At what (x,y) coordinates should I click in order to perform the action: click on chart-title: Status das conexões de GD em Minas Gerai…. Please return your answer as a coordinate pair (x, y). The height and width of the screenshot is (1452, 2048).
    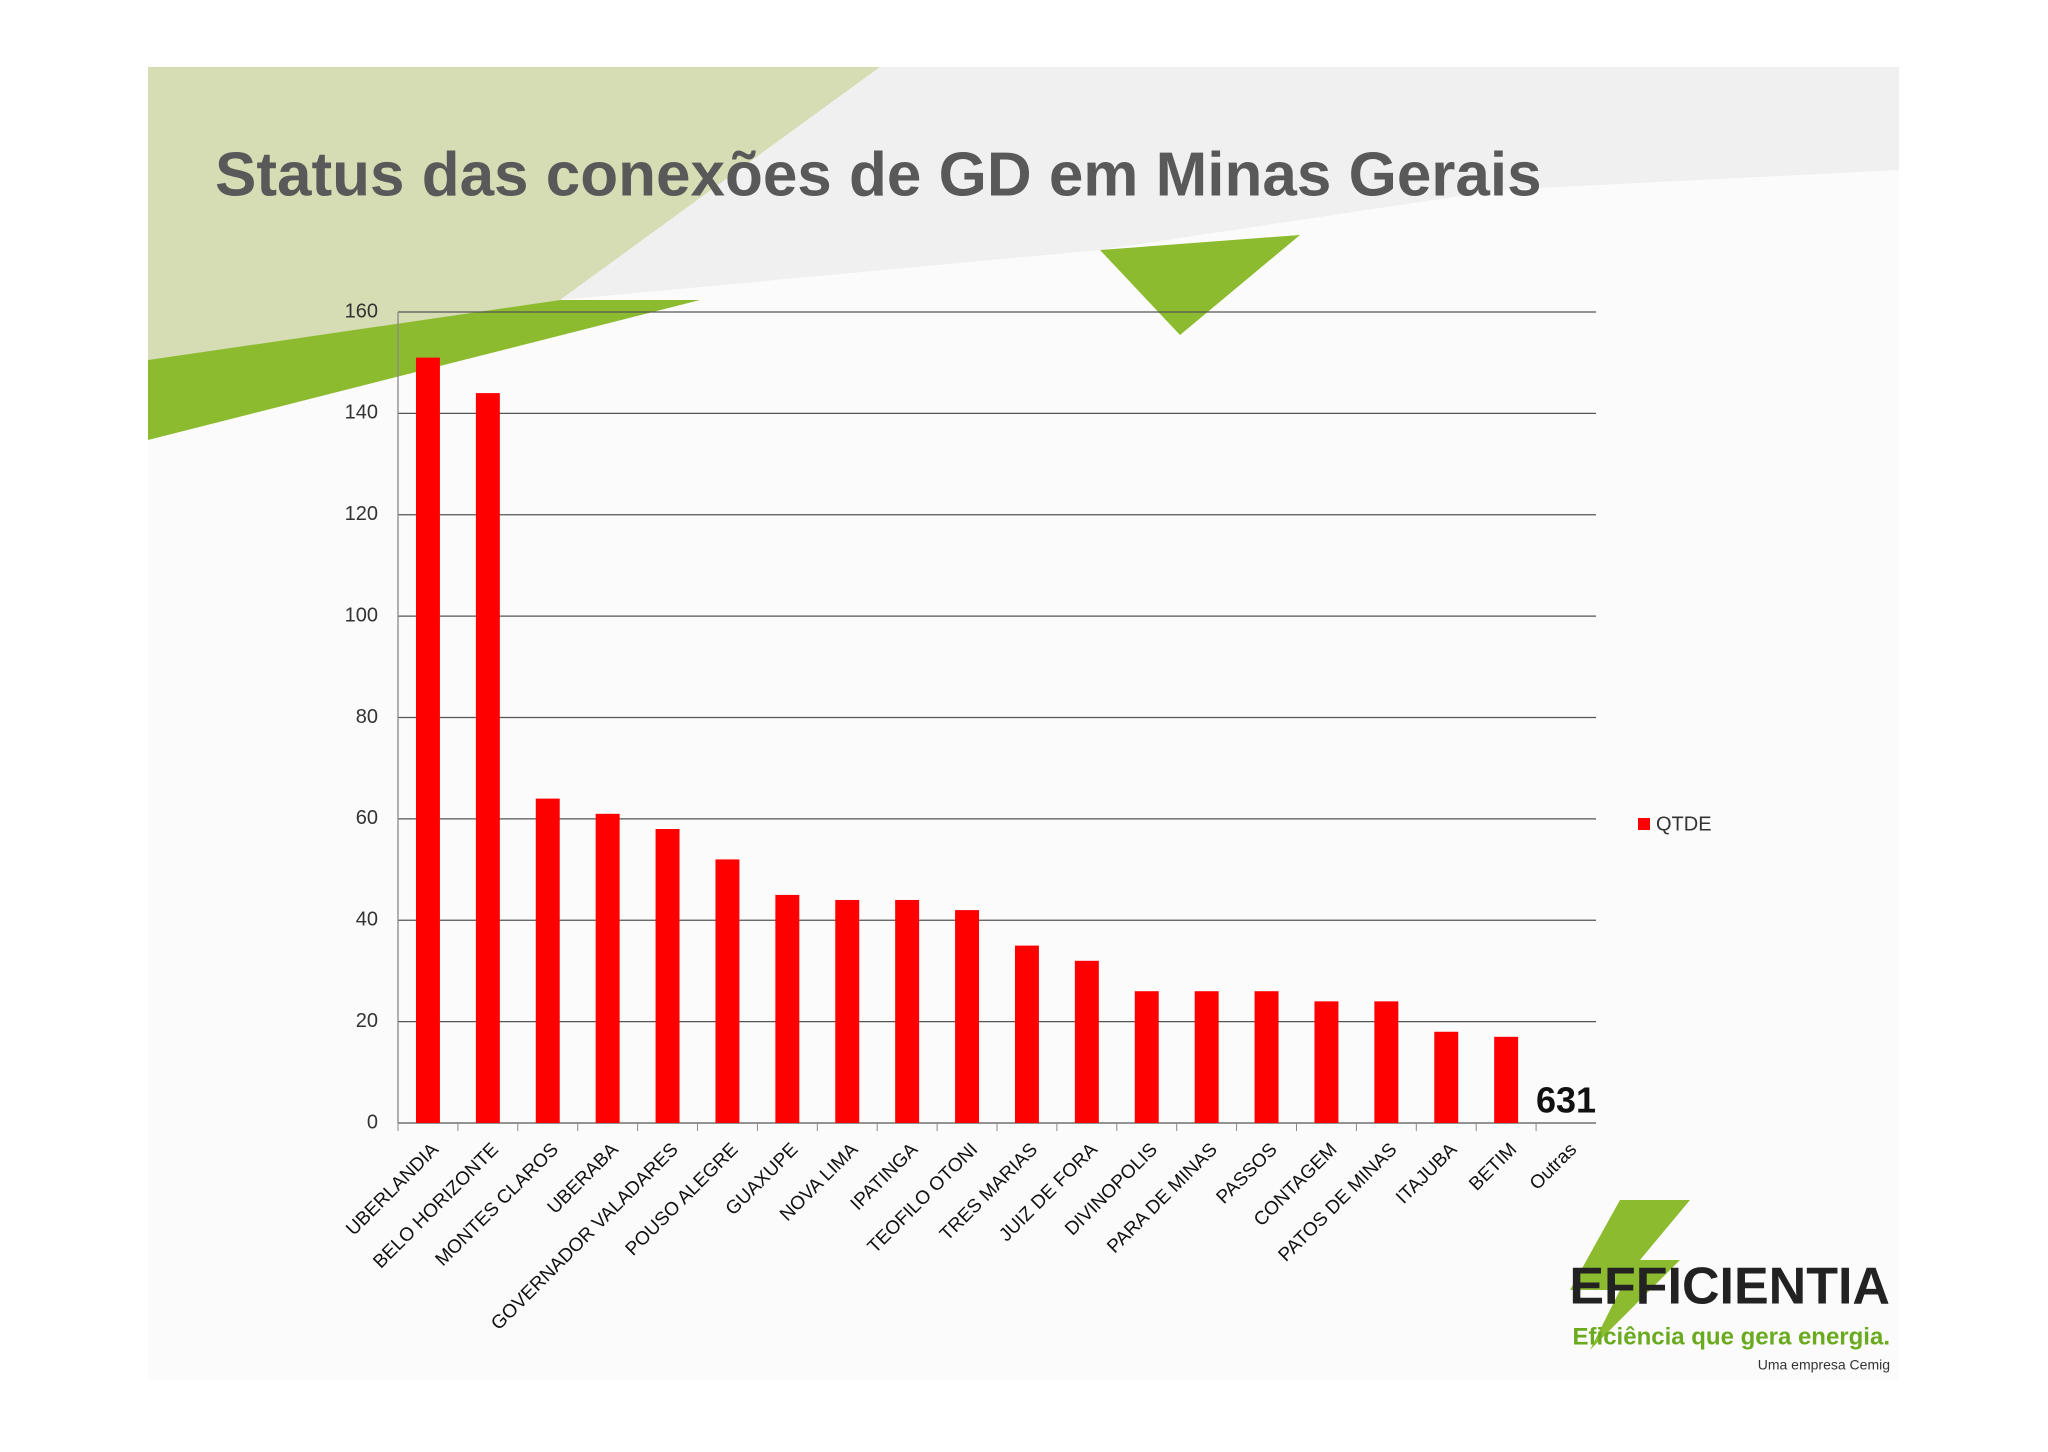
    Looking at the image, I should click on (878, 174).